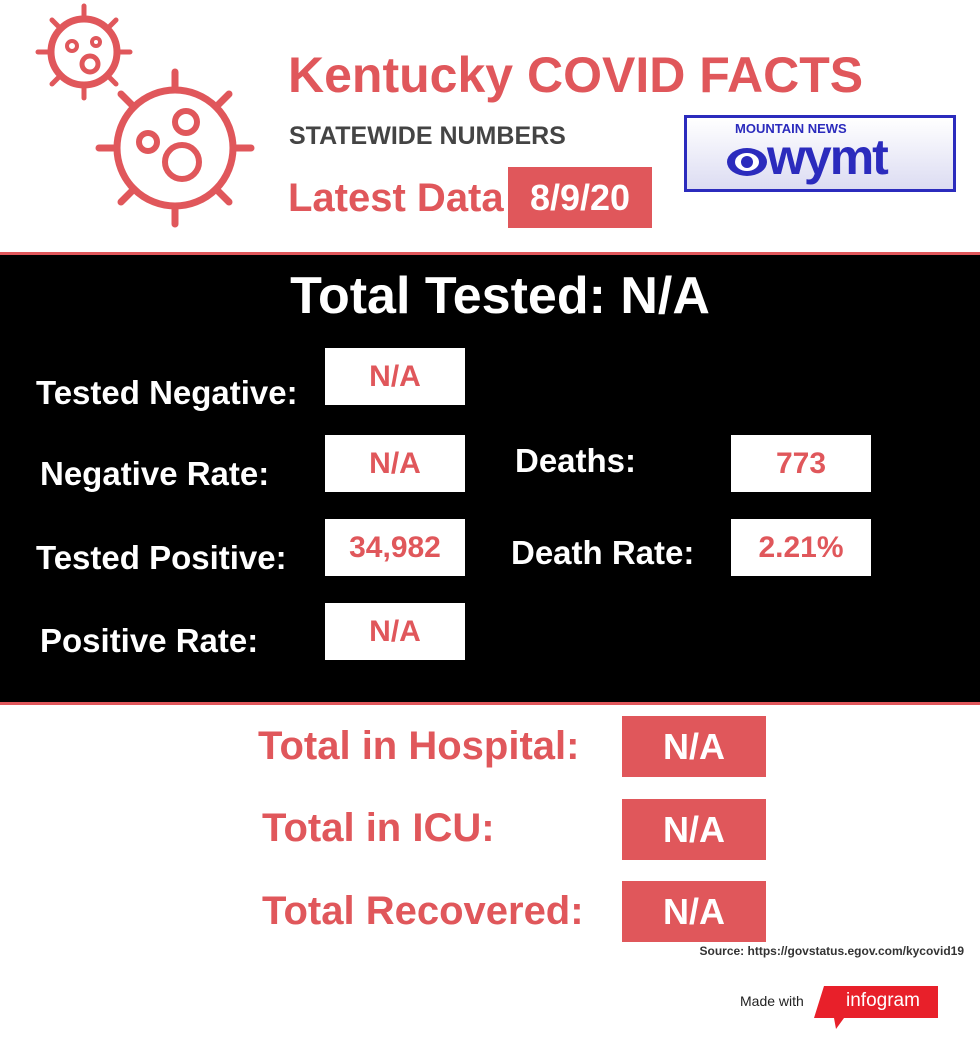  What do you see at coordinates (419, 746) in the screenshot?
I see `total-label: Total in Hospital:` at bounding box center [419, 746].